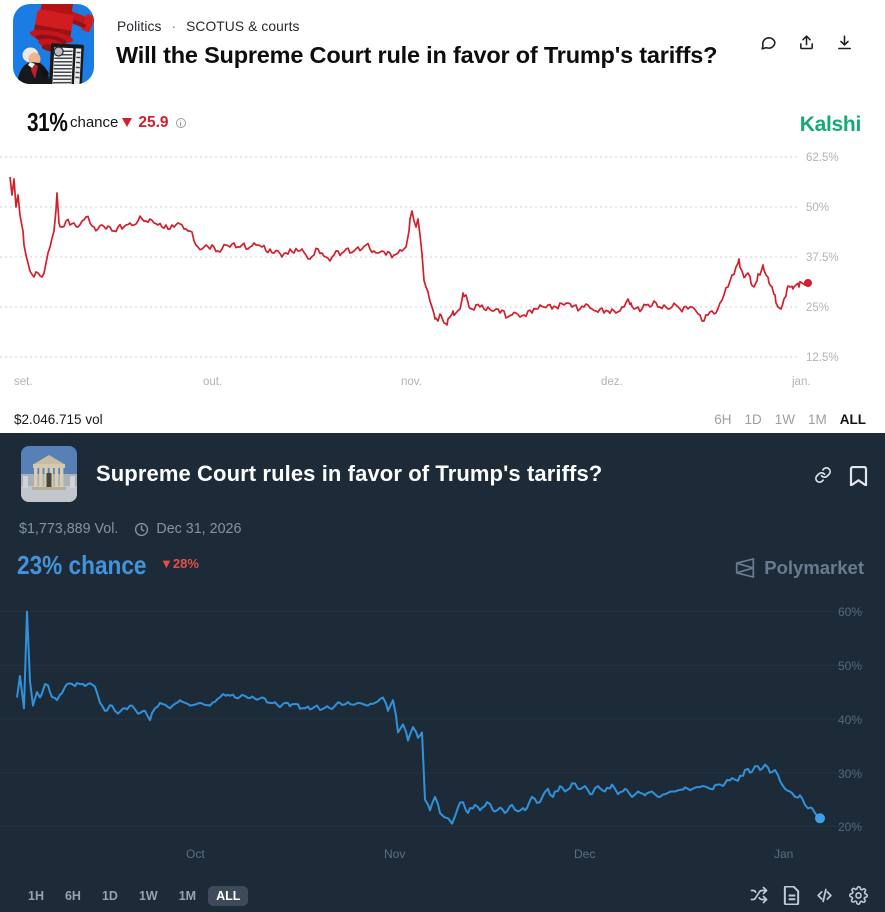 Image resolution: width=885 pixels, height=912 pixels. I want to click on svg-text: Dec, so click(584, 854).